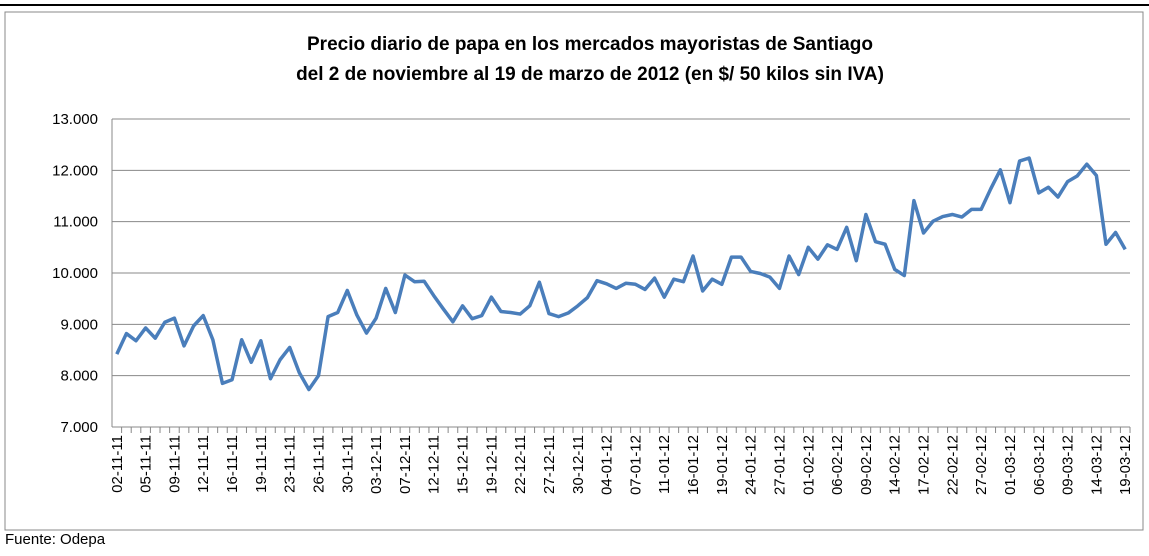 Image resolution: width=1149 pixels, height=556 pixels. What do you see at coordinates (1010, 465) in the screenshot?
I see `x-tick-label: 01-03-12` at bounding box center [1010, 465].